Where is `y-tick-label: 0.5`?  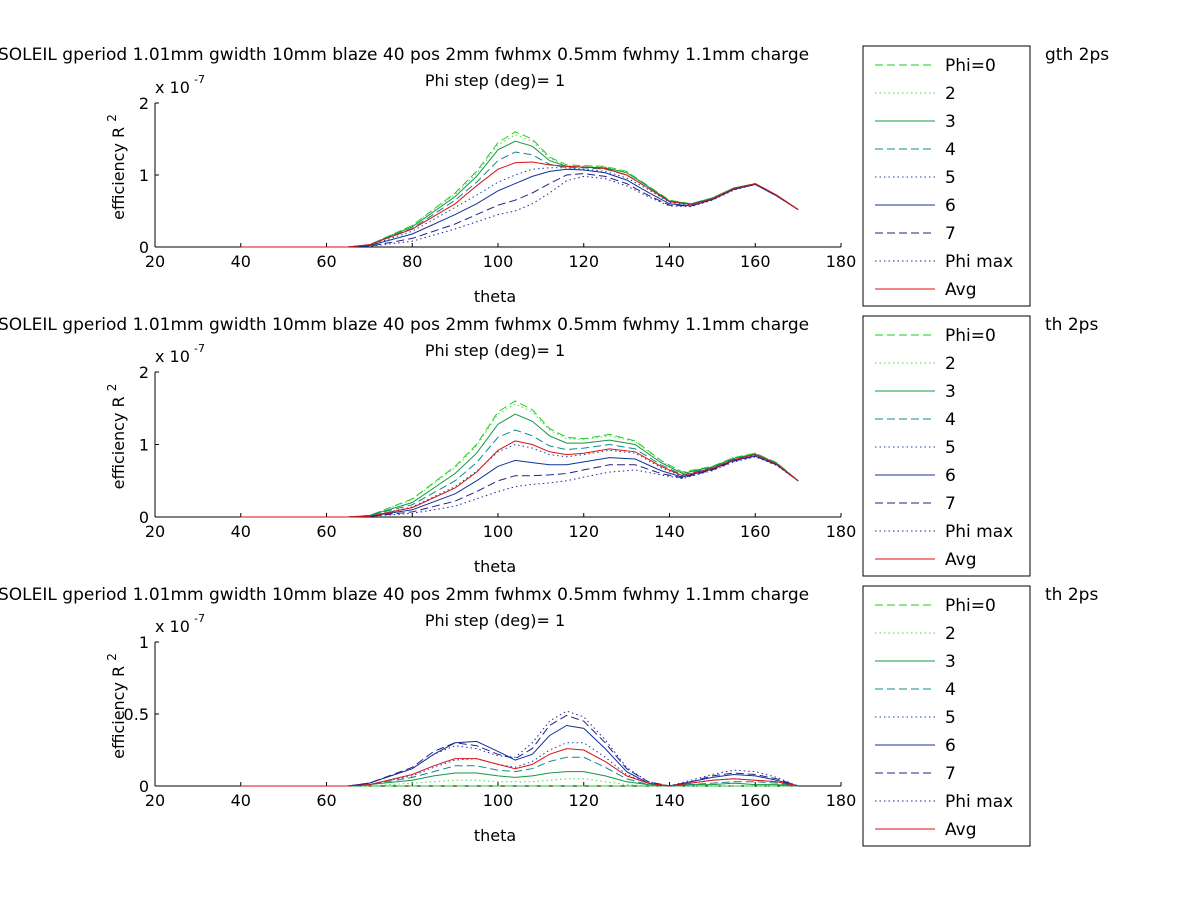 y-tick-label: 0.5 is located at coordinates (136, 714).